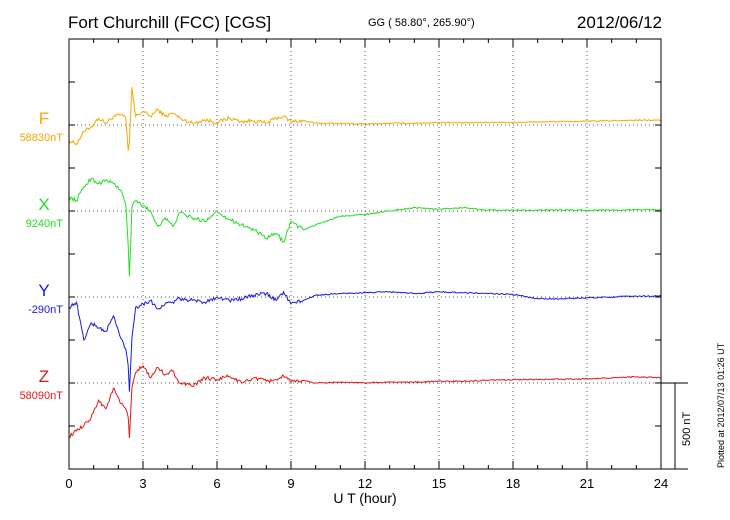 The width and height of the screenshot is (730, 520). What do you see at coordinates (43, 290) in the screenshot?
I see `series-name-y: Y` at bounding box center [43, 290].